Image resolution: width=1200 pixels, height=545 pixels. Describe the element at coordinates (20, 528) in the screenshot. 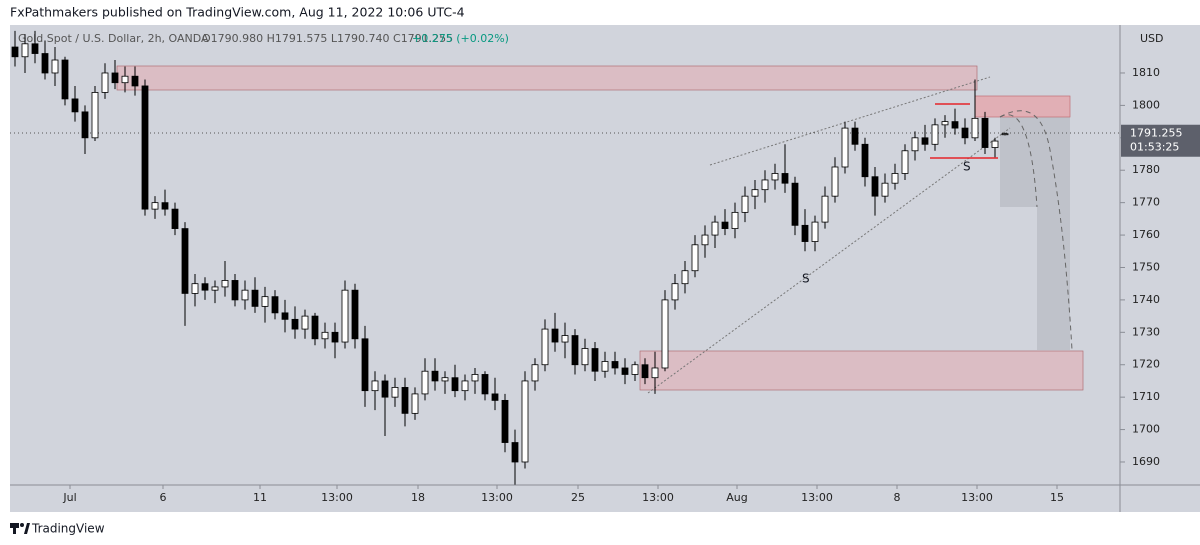

I see `logo` at that location.